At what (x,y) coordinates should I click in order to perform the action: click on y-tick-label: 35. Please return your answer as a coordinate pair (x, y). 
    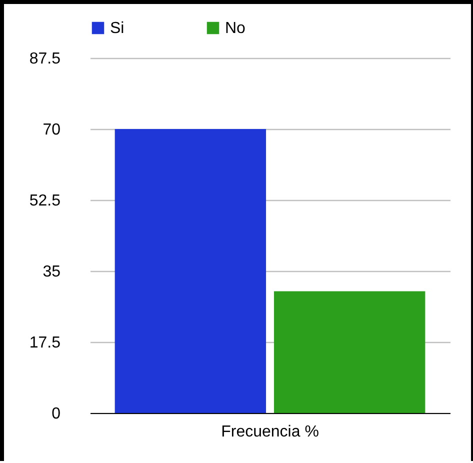
    Looking at the image, I should click on (51, 272).